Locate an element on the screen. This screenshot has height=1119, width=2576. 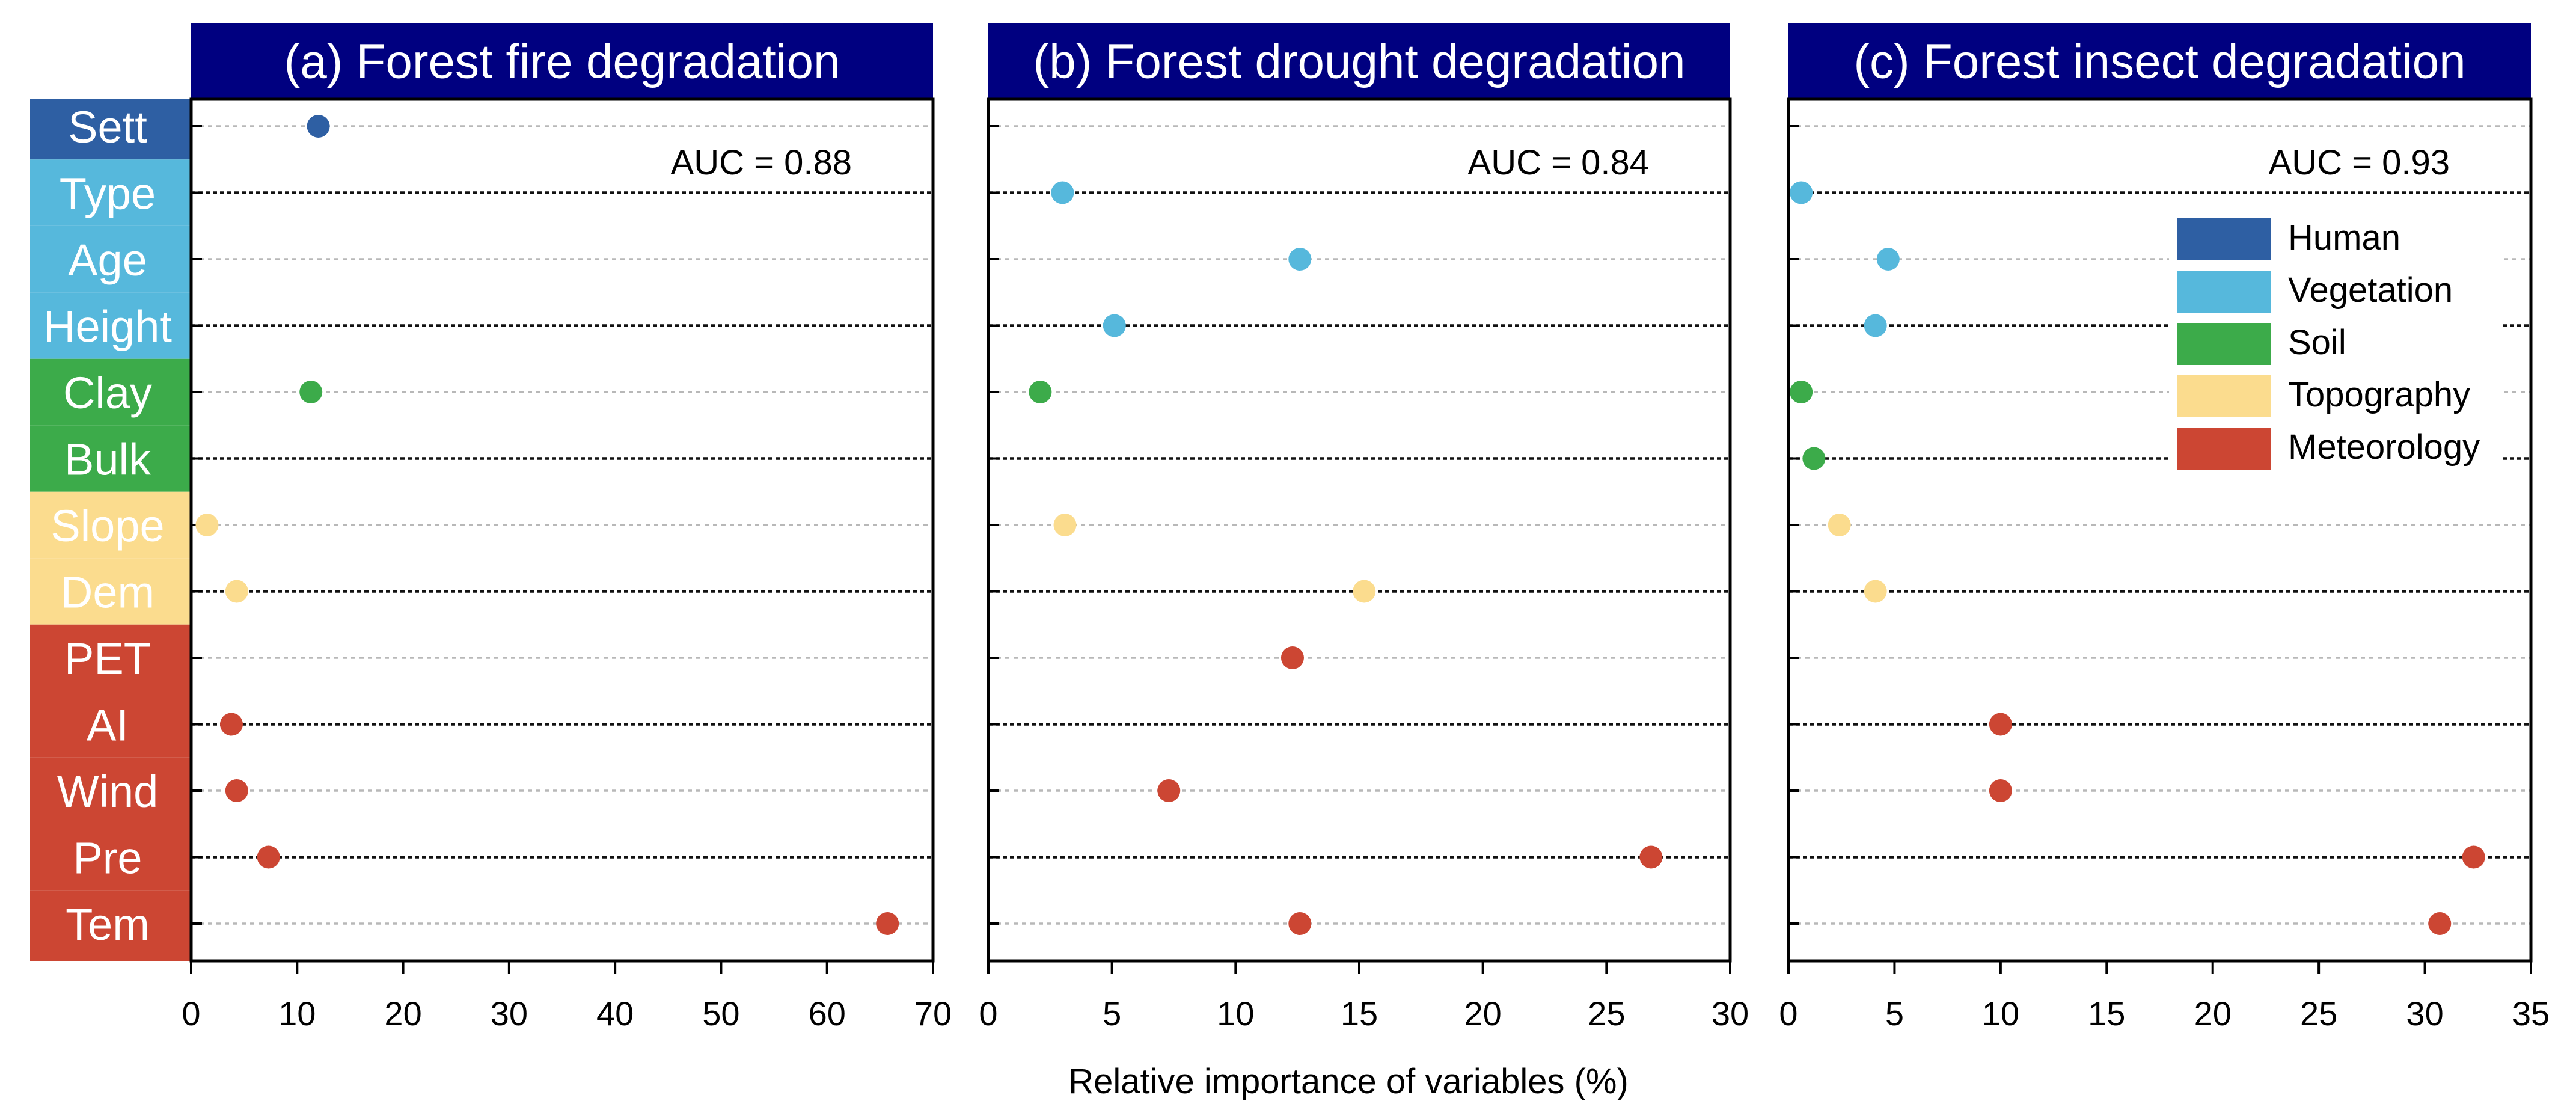
x-tick-label: 40 is located at coordinates (615, 1013).